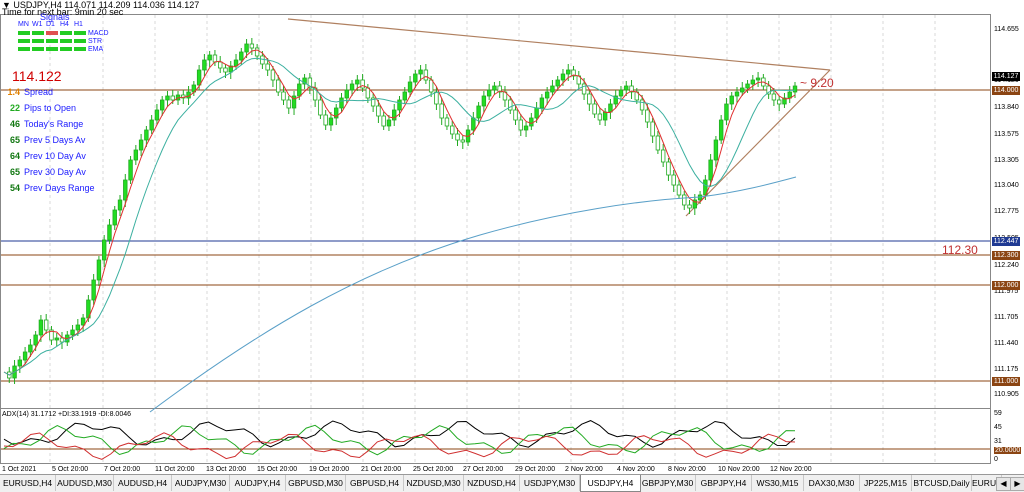 The height and width of the screenshot is (492, 1024). Describe the element at coordinates (739, 469) in the screenshot. I see `time-axis-label: 10 Nov 20:00` at that location.